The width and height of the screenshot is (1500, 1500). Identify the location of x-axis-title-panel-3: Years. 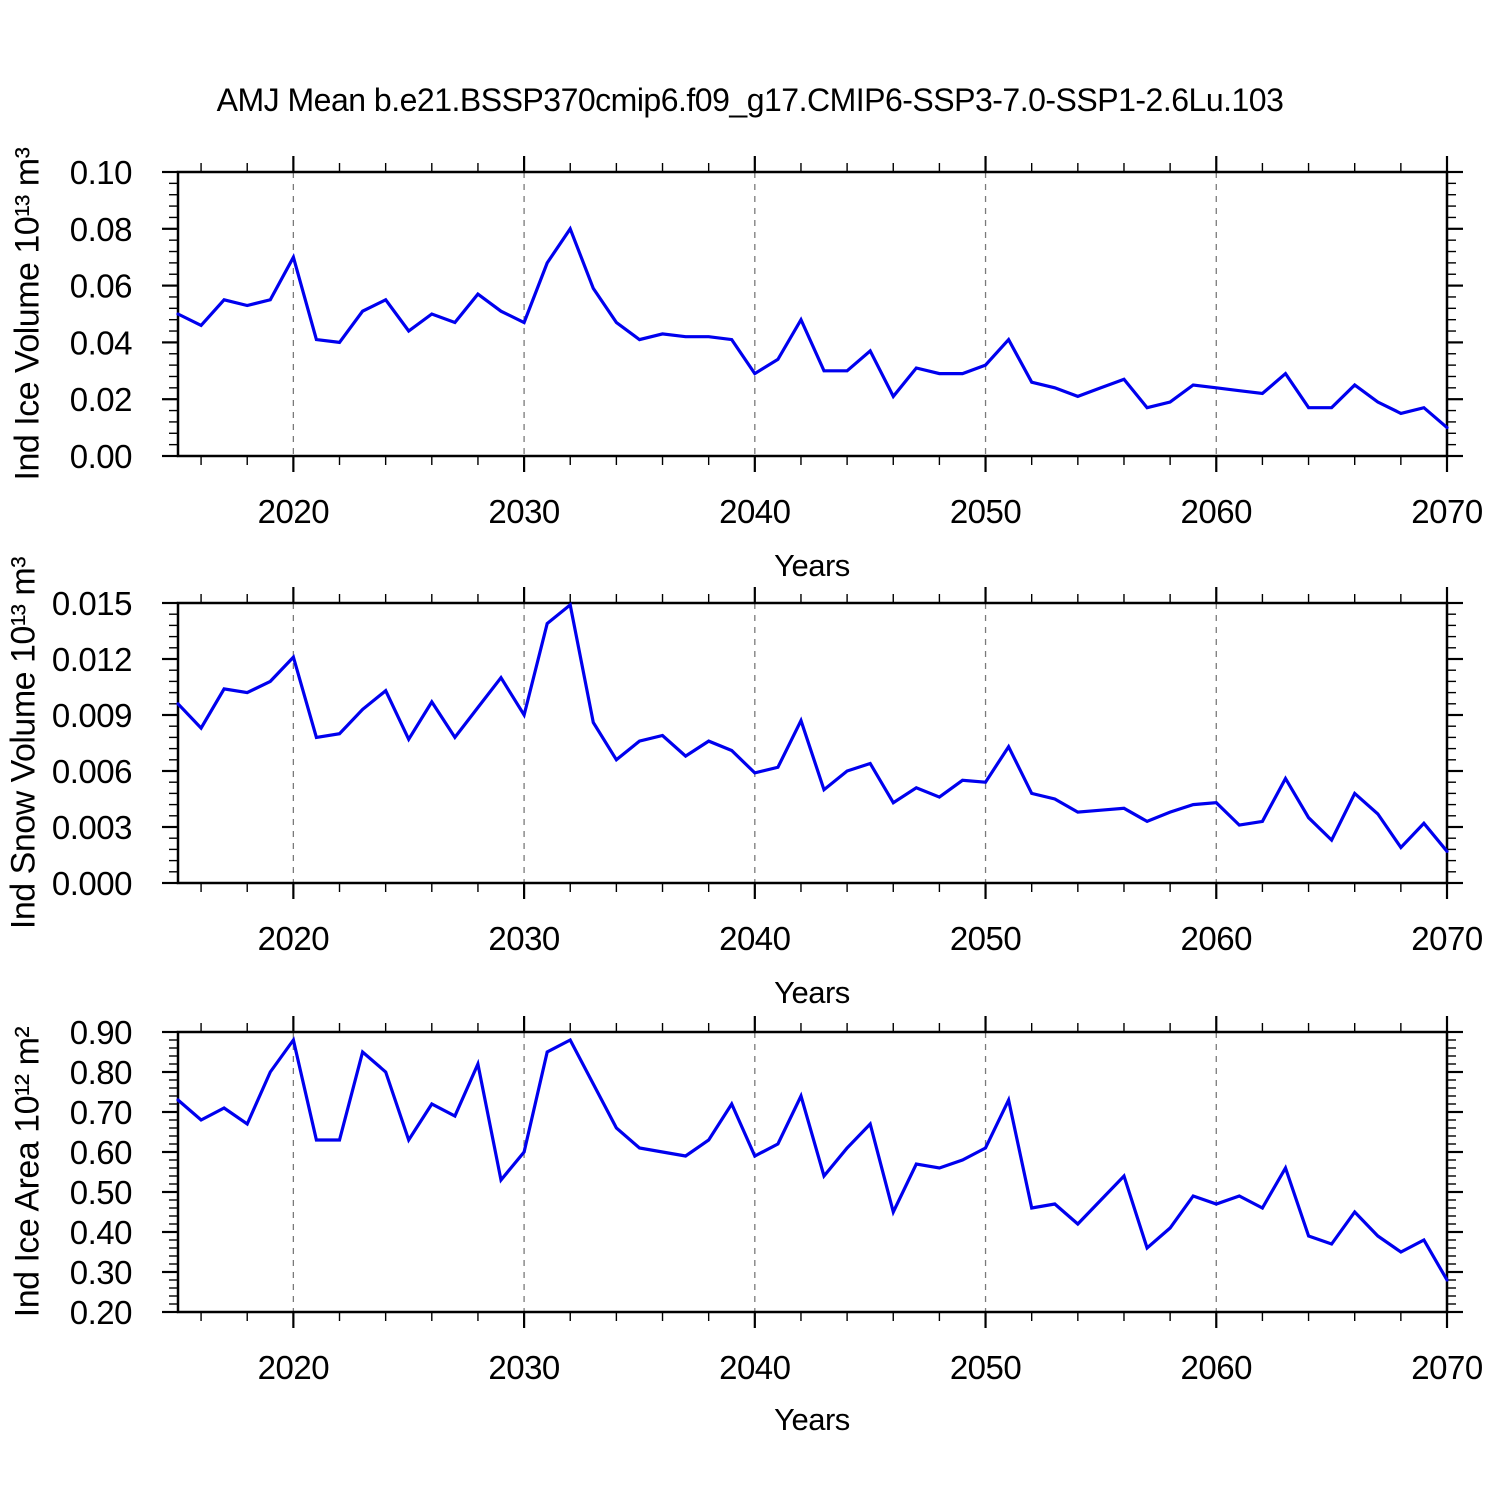
(812, 1419).